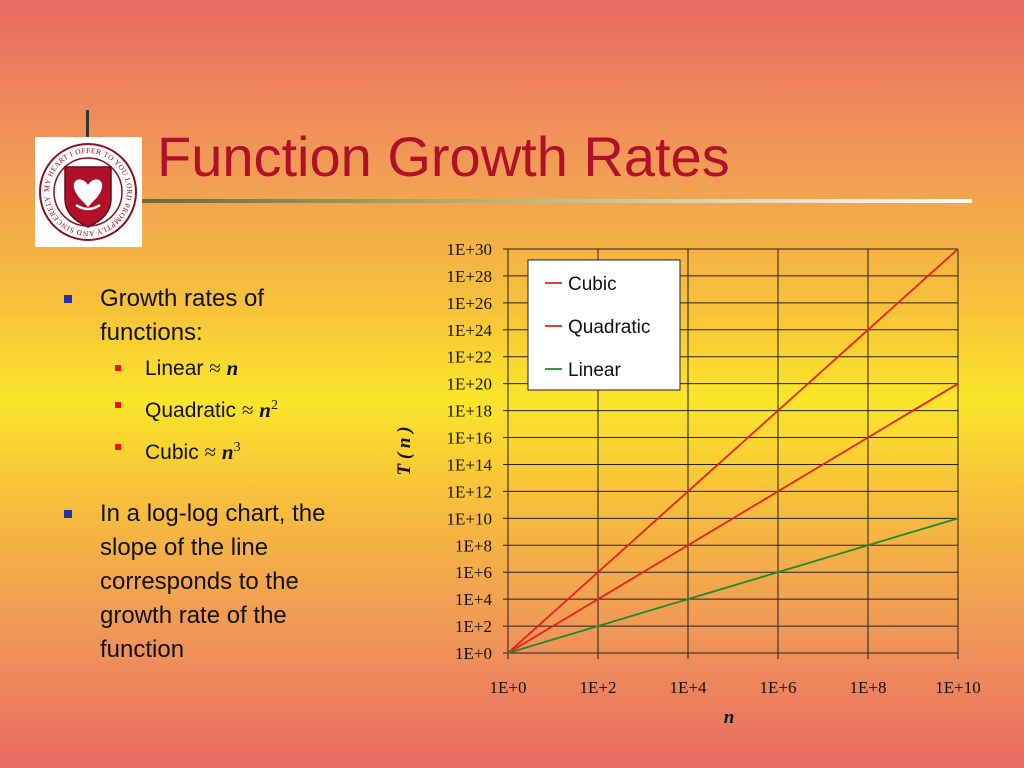 This screenshot has width=1024, height=768. What do you see at coordinates (404, 450) in the screenshot?
I see `y-axis-title: T ( n )` at bounding box center [404, 450].